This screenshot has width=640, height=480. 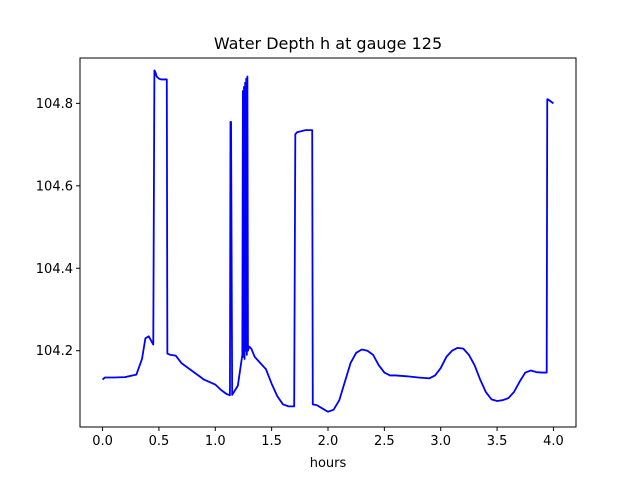 I want to click on chart-title: Water Depth h at gauge 125, so click(x=328, y=43).